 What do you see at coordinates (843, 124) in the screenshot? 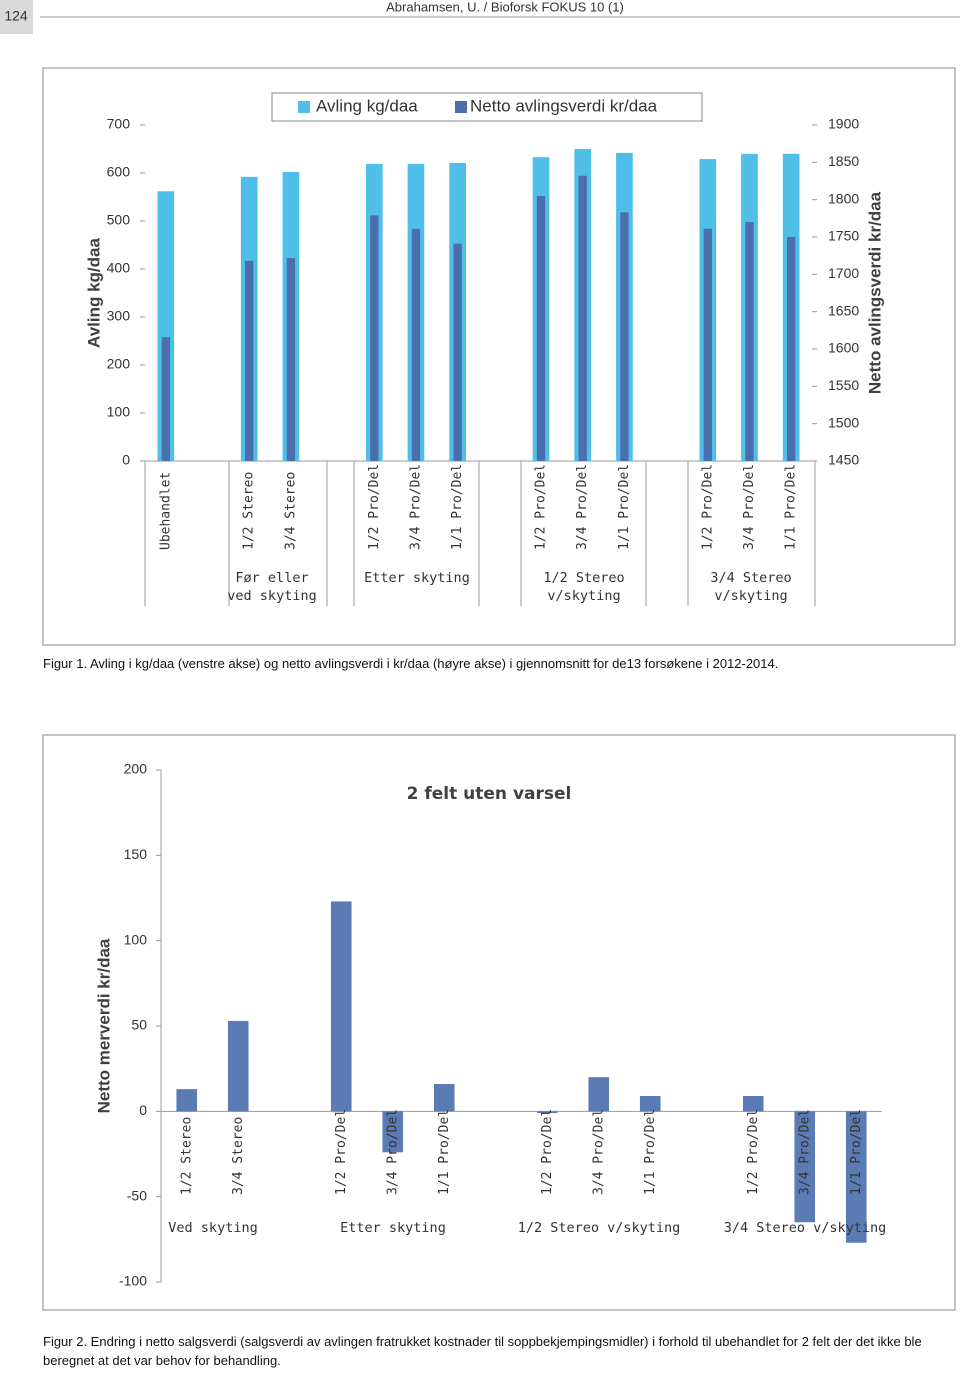
I see `y2-tick-label: 1900` at bounding box center [843, 124].